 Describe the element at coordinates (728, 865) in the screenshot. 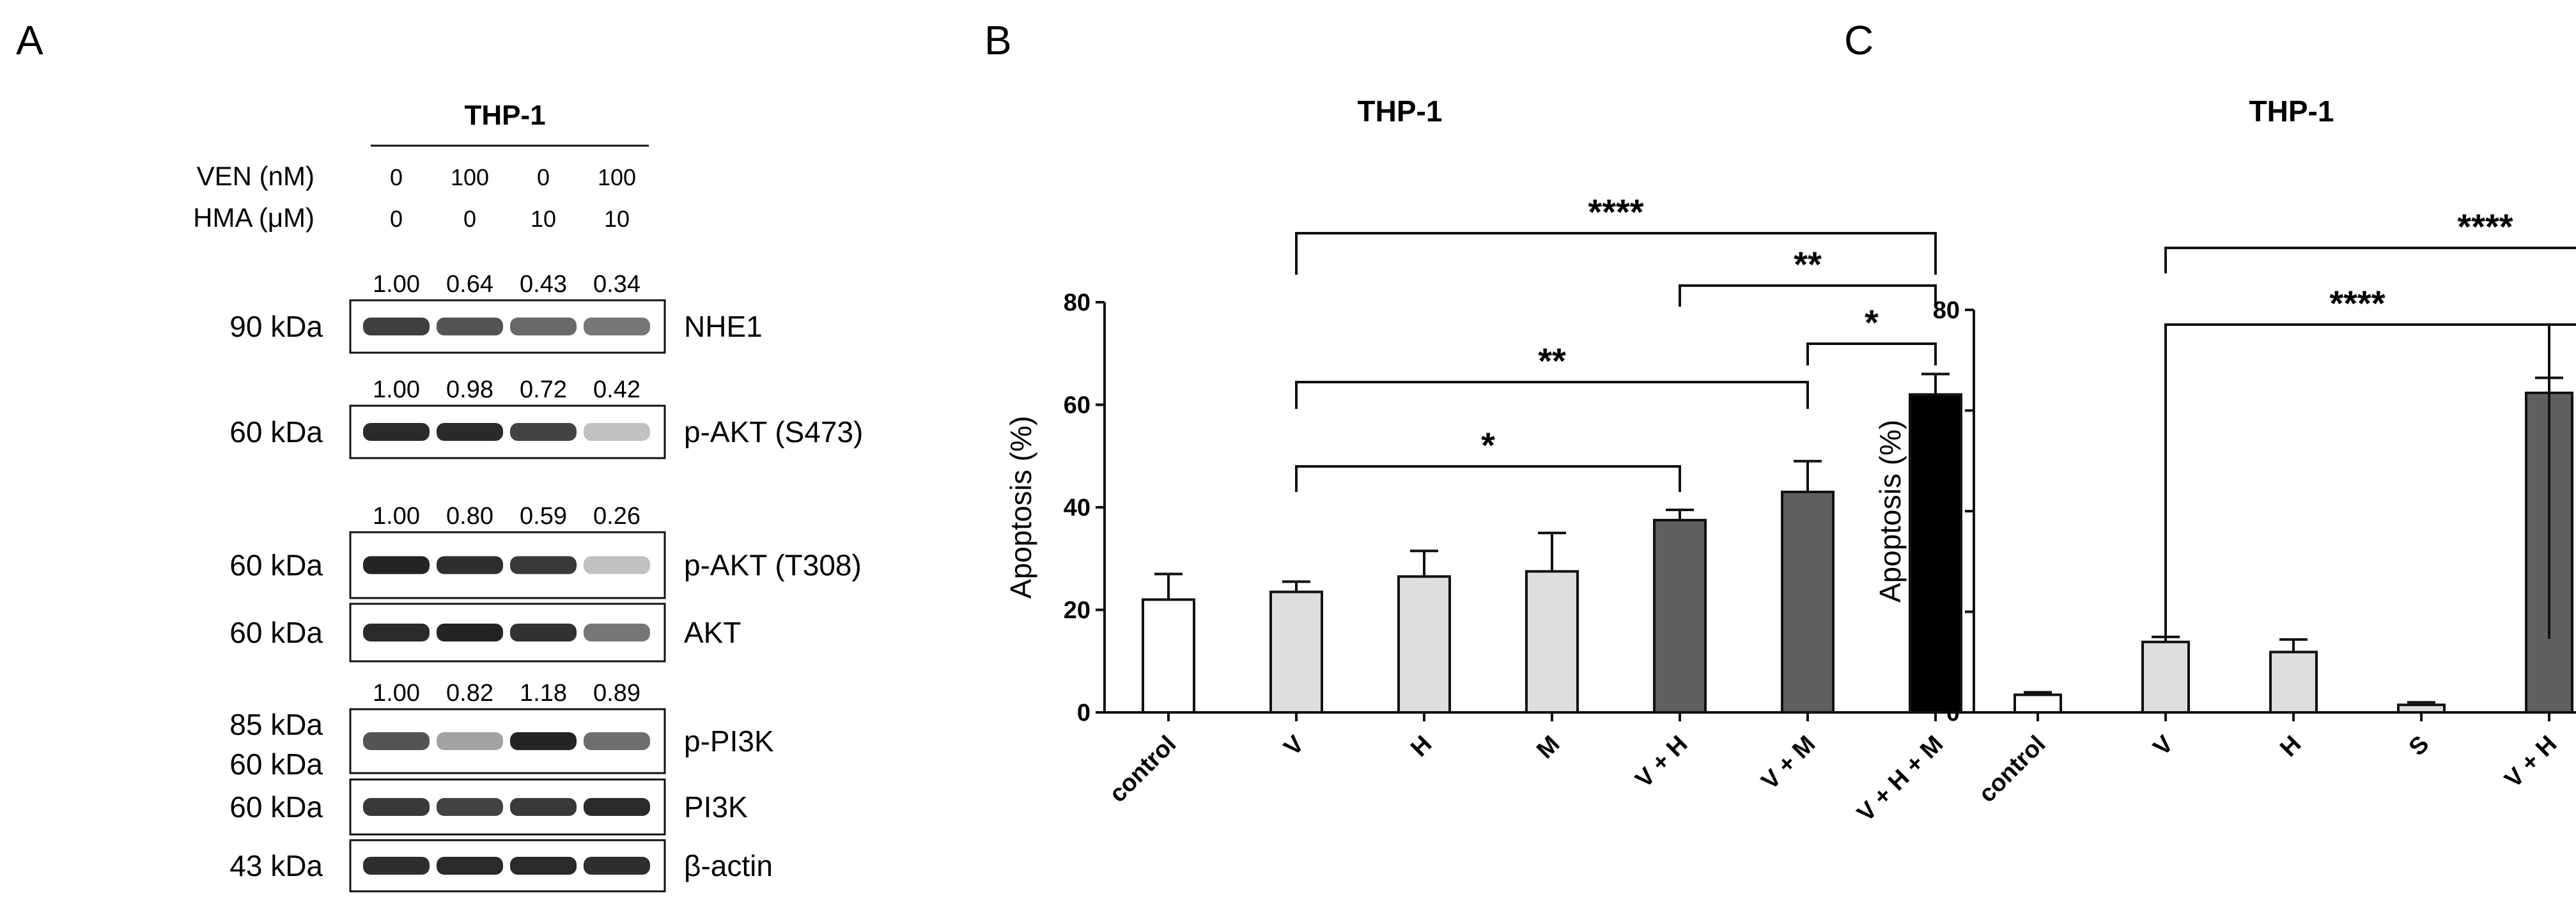

I see `protein-label: β-actin` at that location.